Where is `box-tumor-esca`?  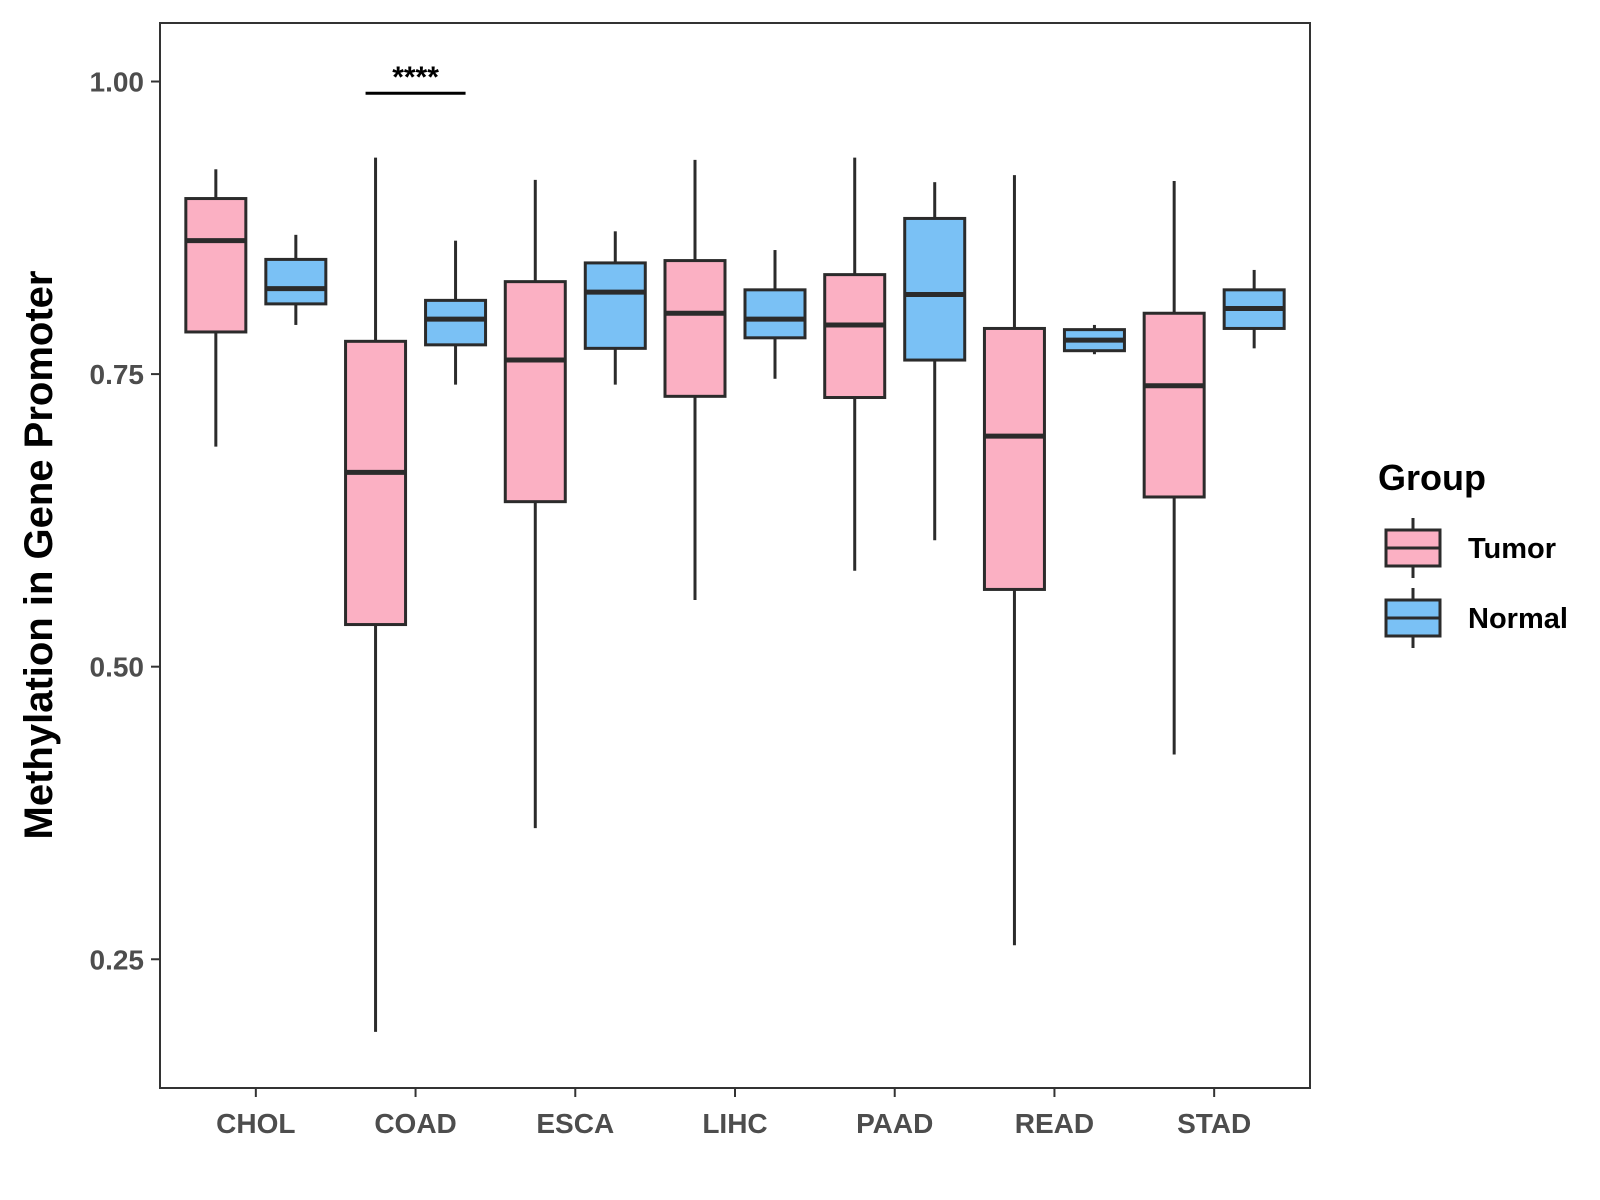
box-tumor-esca is located at coordinates (535, 504).